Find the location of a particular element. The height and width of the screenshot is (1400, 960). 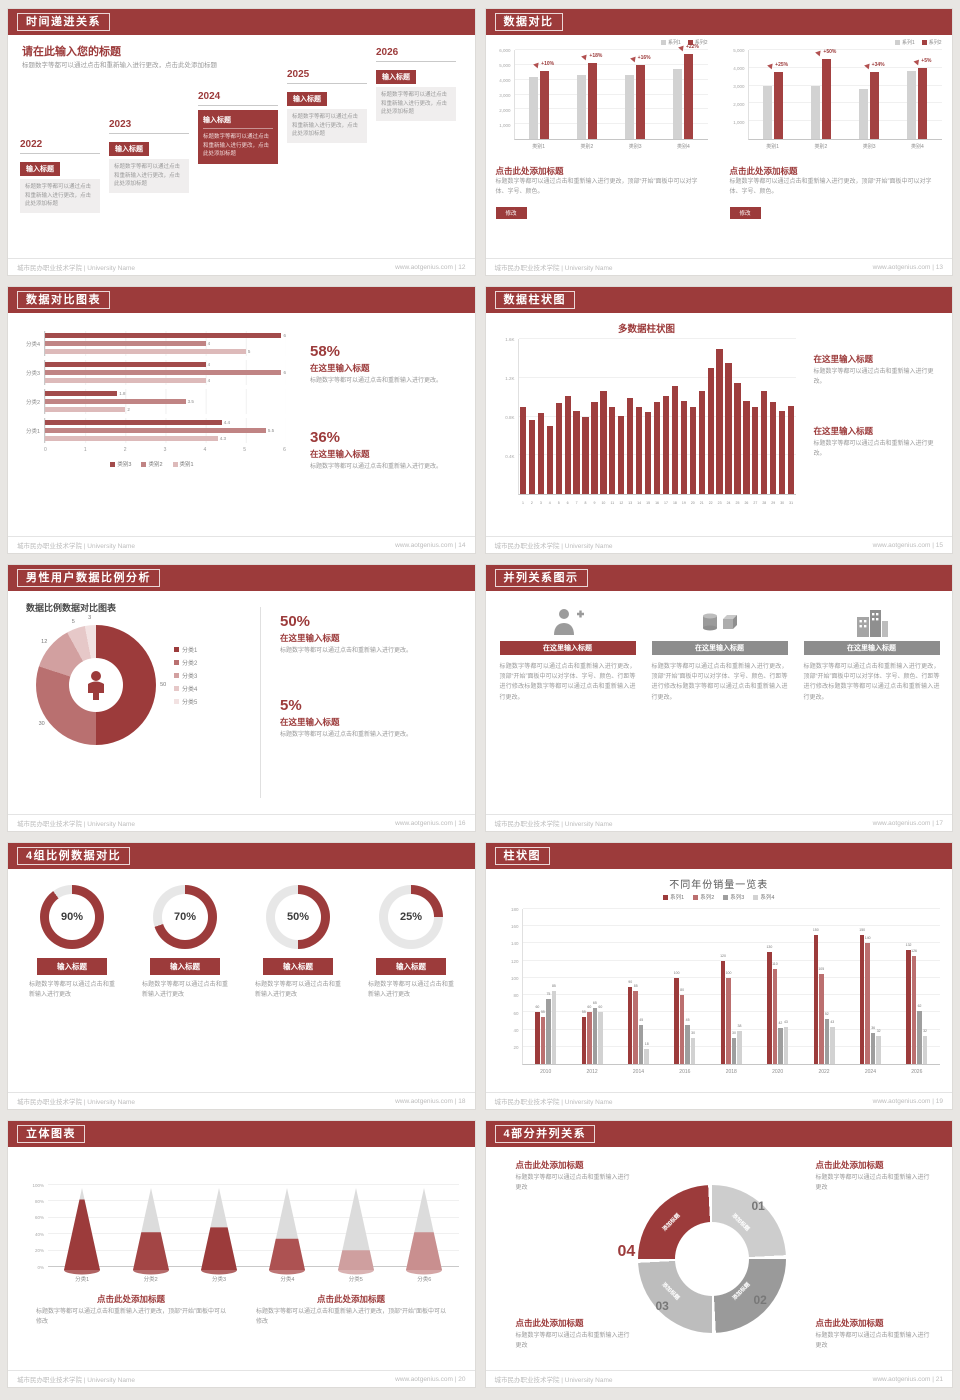

value-label: 52 is located at coordinates (826, 1014).